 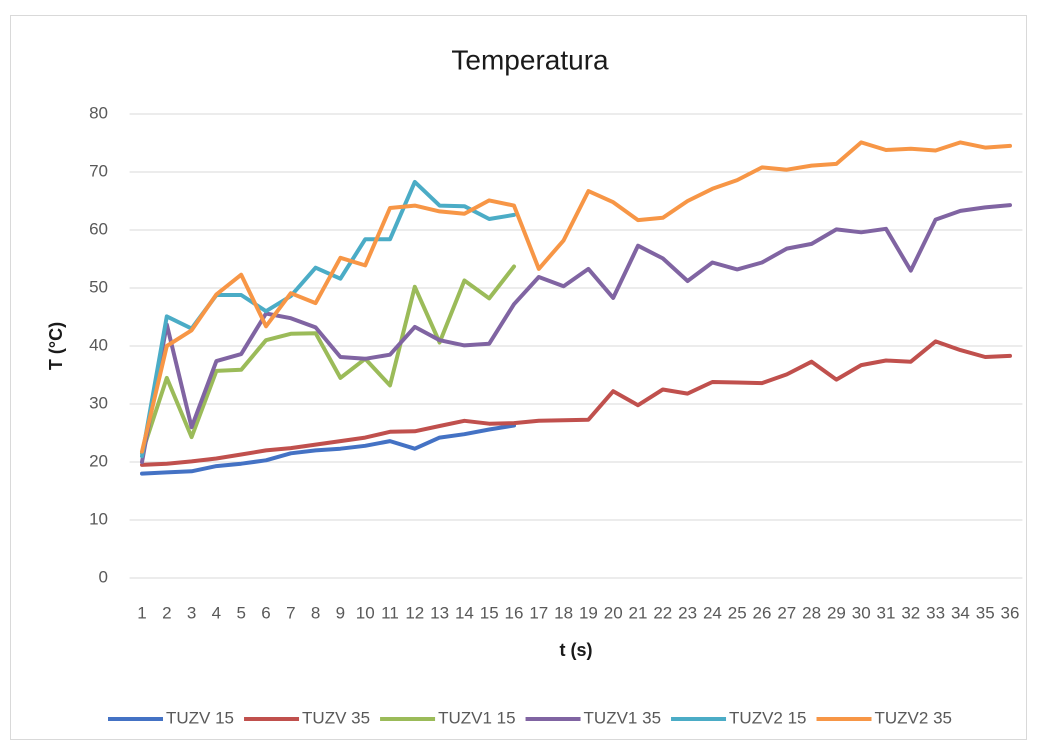 I want to click on y-tick-label: 20, so click(x=98, y=460).